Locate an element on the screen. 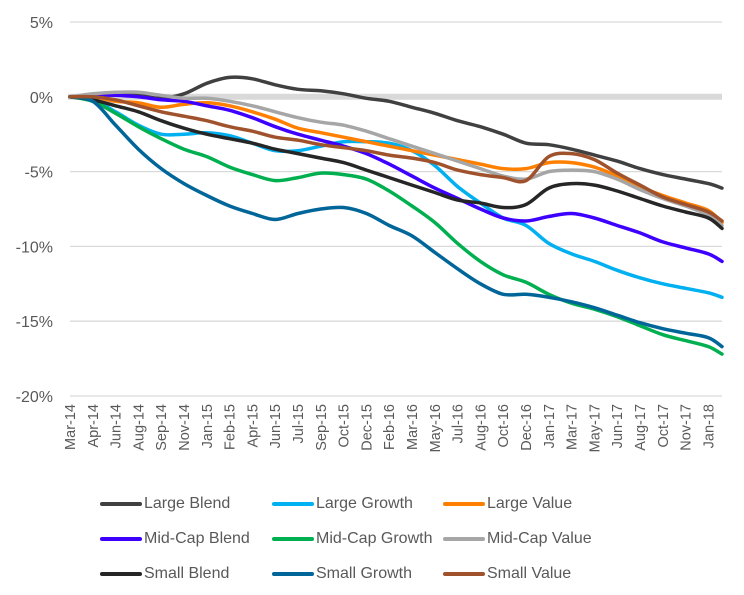 The image size is (744, 595). legend-item: Small Growth is located at coordinates (357, 574).